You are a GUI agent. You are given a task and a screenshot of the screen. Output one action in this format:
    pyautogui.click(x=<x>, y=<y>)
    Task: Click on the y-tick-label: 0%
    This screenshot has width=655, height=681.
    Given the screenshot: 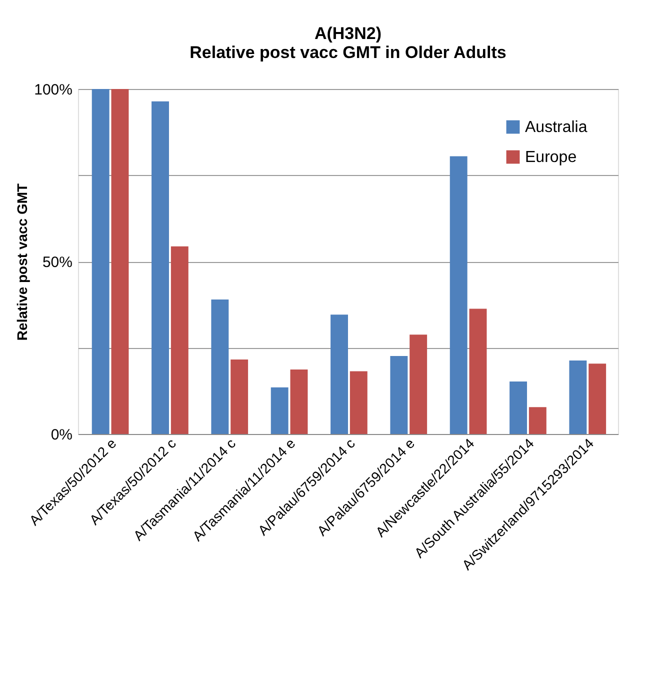 What is the action you would take?
    pyautogui.click(x=61, y=435)
    